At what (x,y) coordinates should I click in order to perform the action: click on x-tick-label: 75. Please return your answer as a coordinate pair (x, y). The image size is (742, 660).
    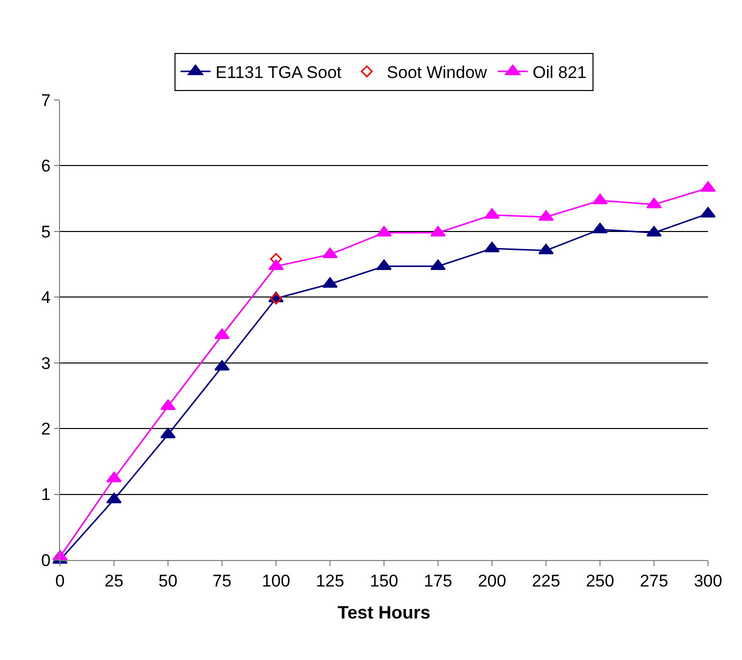
    Looking at the image, I should click on (222, 580).